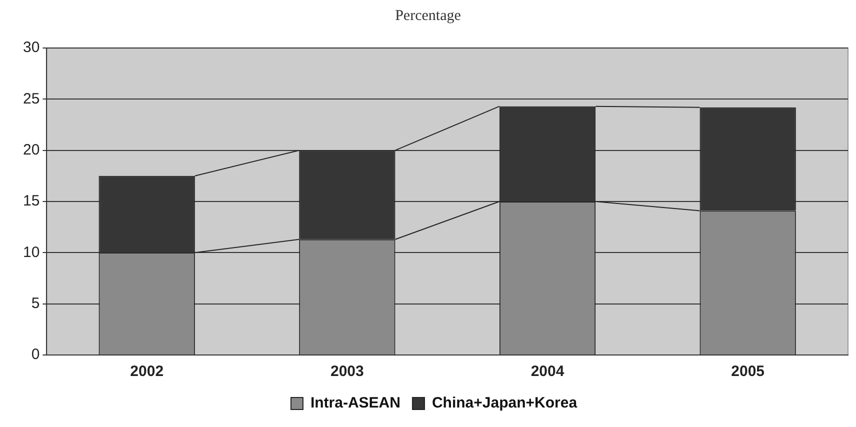  Describe the element at coordinates (547, 371) in the screenshot. I see `x-tick-label: 2004` at that location.